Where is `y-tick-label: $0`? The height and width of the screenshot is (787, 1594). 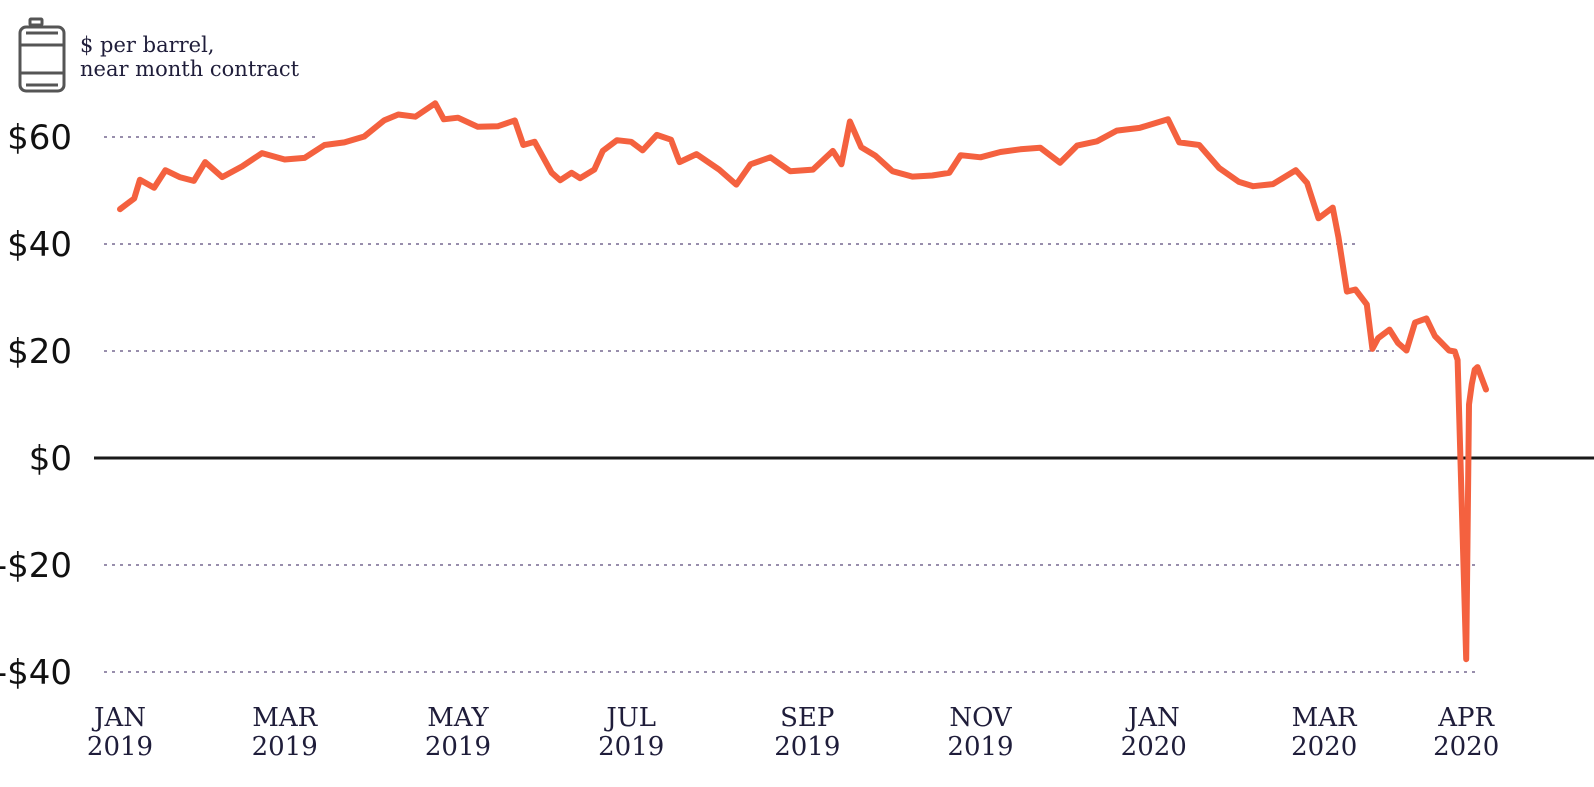 y-tick-label: $0 is located at coordinates (50, 459).